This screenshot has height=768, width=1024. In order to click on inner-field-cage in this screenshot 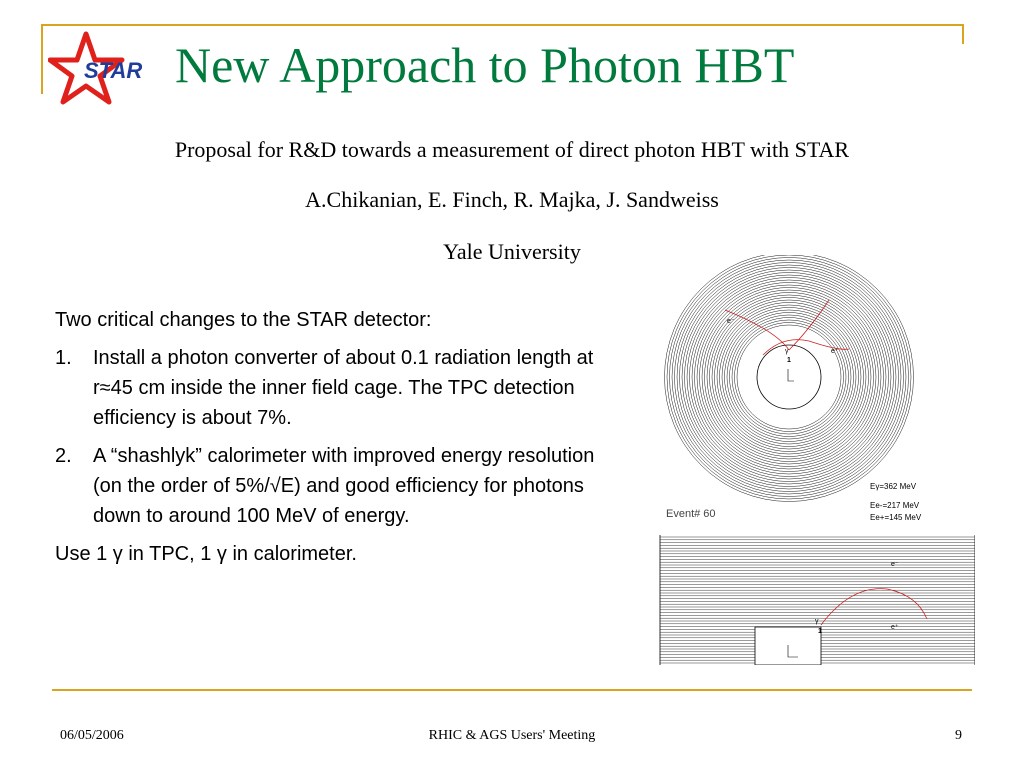, I will do `click(789, 377)`.